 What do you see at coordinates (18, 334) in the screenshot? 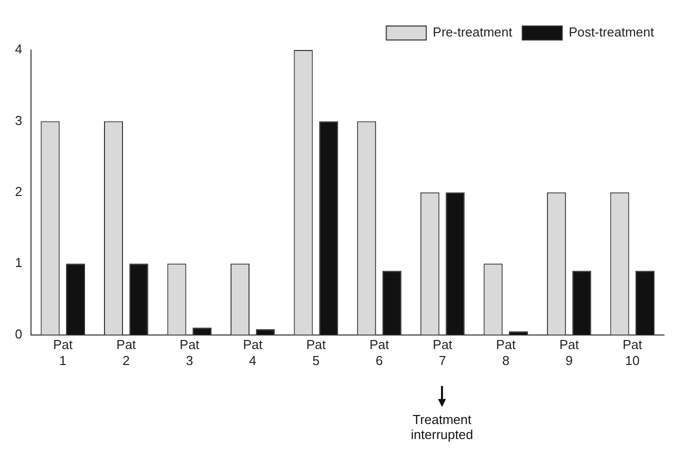
I see `y-tick-label: 0` at bounding box center [18, 334].